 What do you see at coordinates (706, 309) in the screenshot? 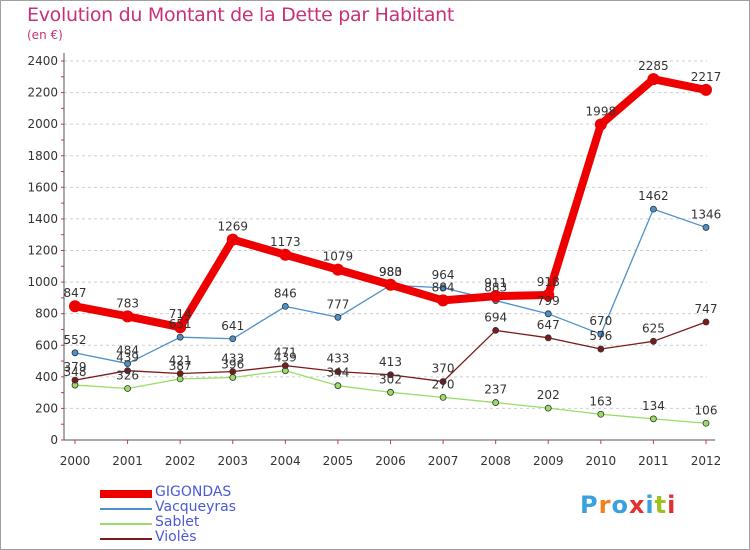
I see `data-label: 747` at bounding box center [706, 309].